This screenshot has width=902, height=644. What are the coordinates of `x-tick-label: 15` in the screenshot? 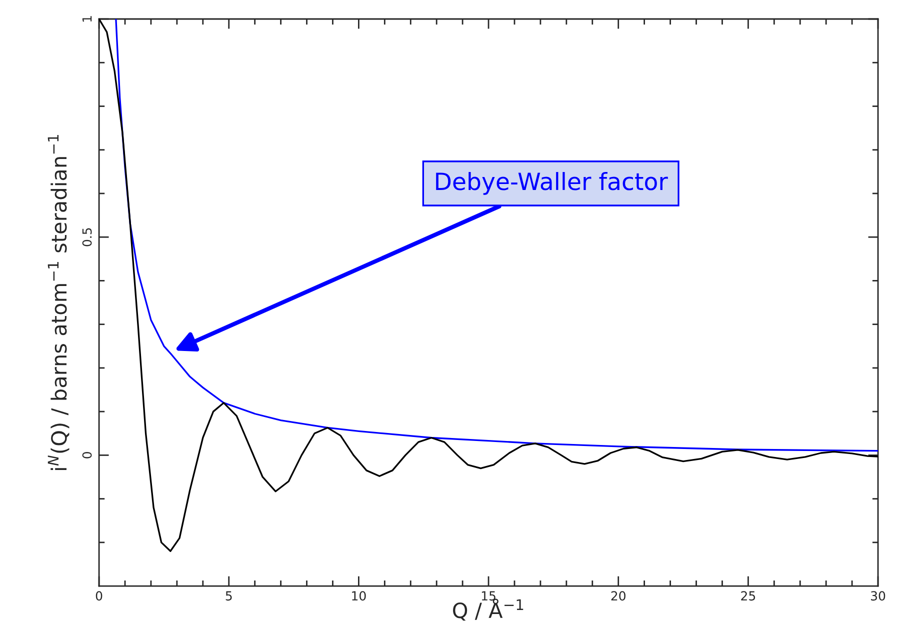 It's located at (489, 596).